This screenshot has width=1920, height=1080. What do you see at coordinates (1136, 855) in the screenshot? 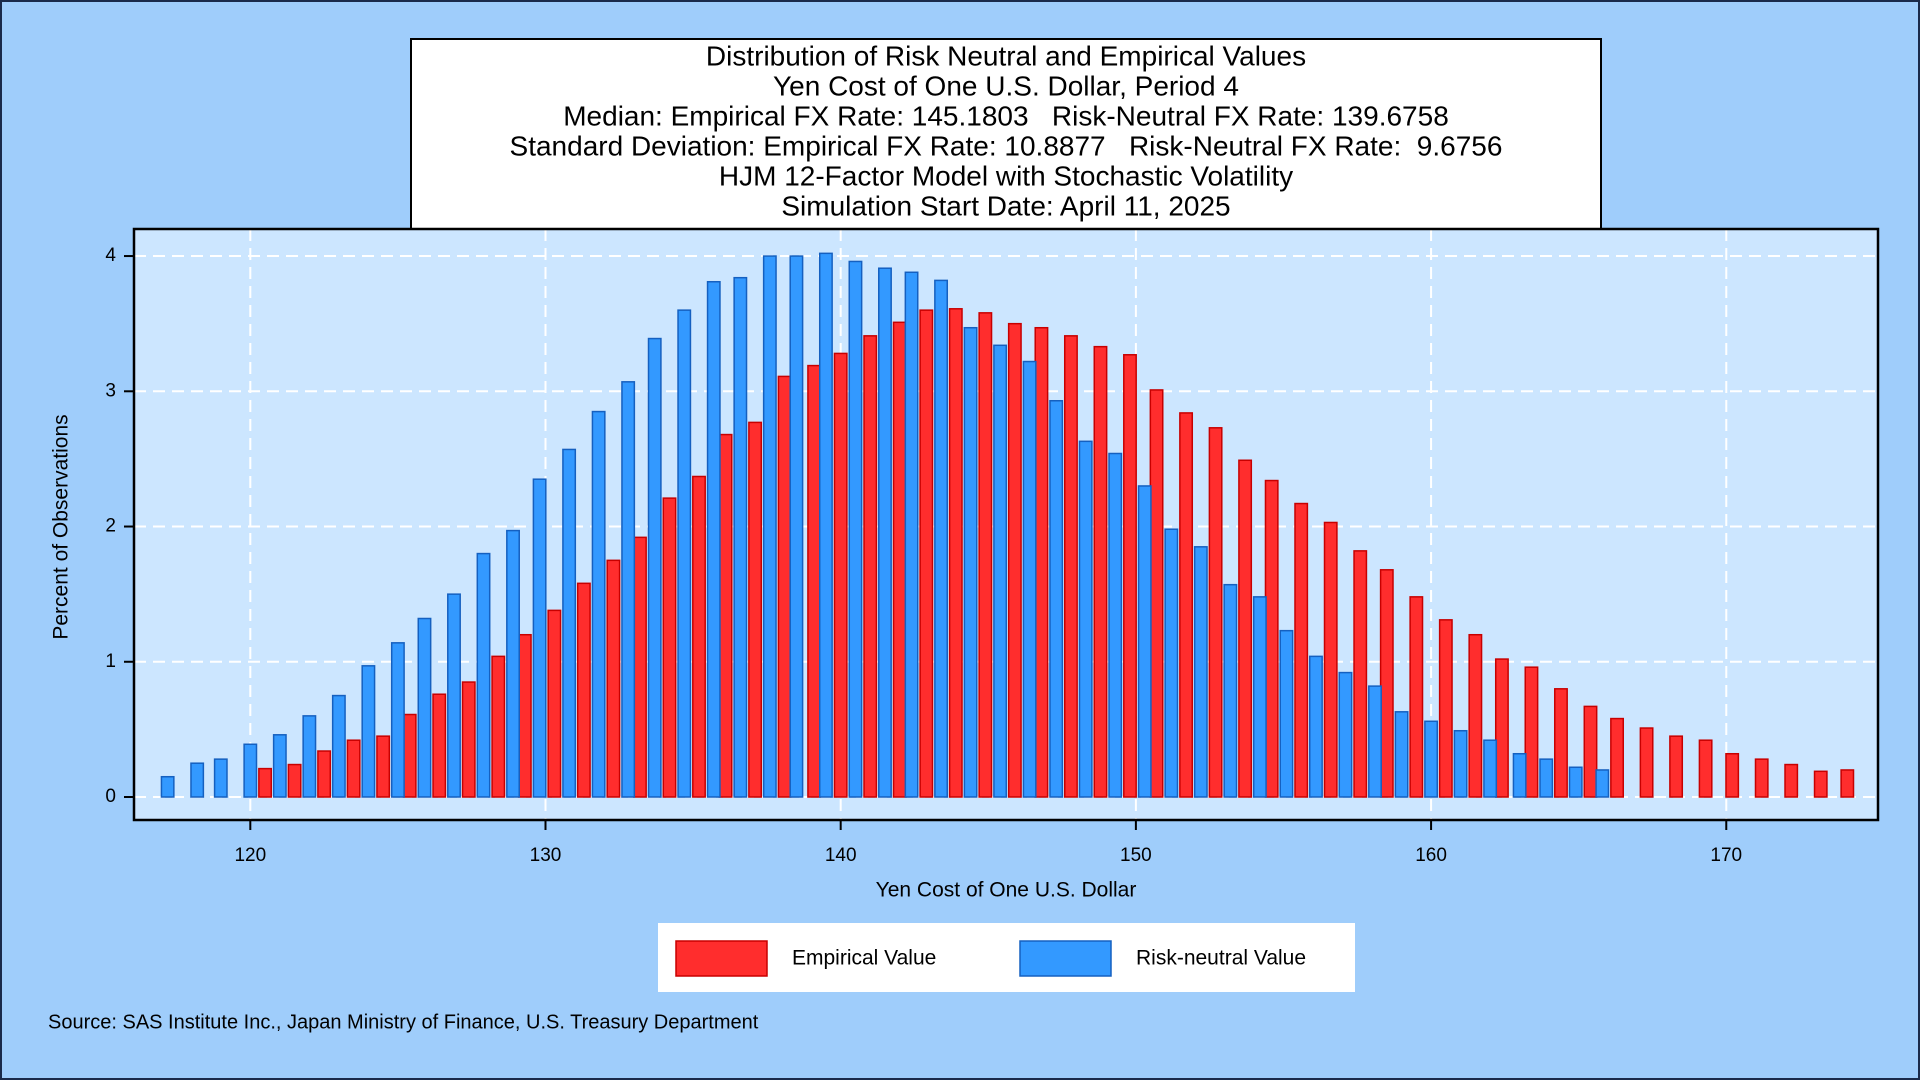
I see `x-tick-label: 150` at bounding box center [1136, 855].